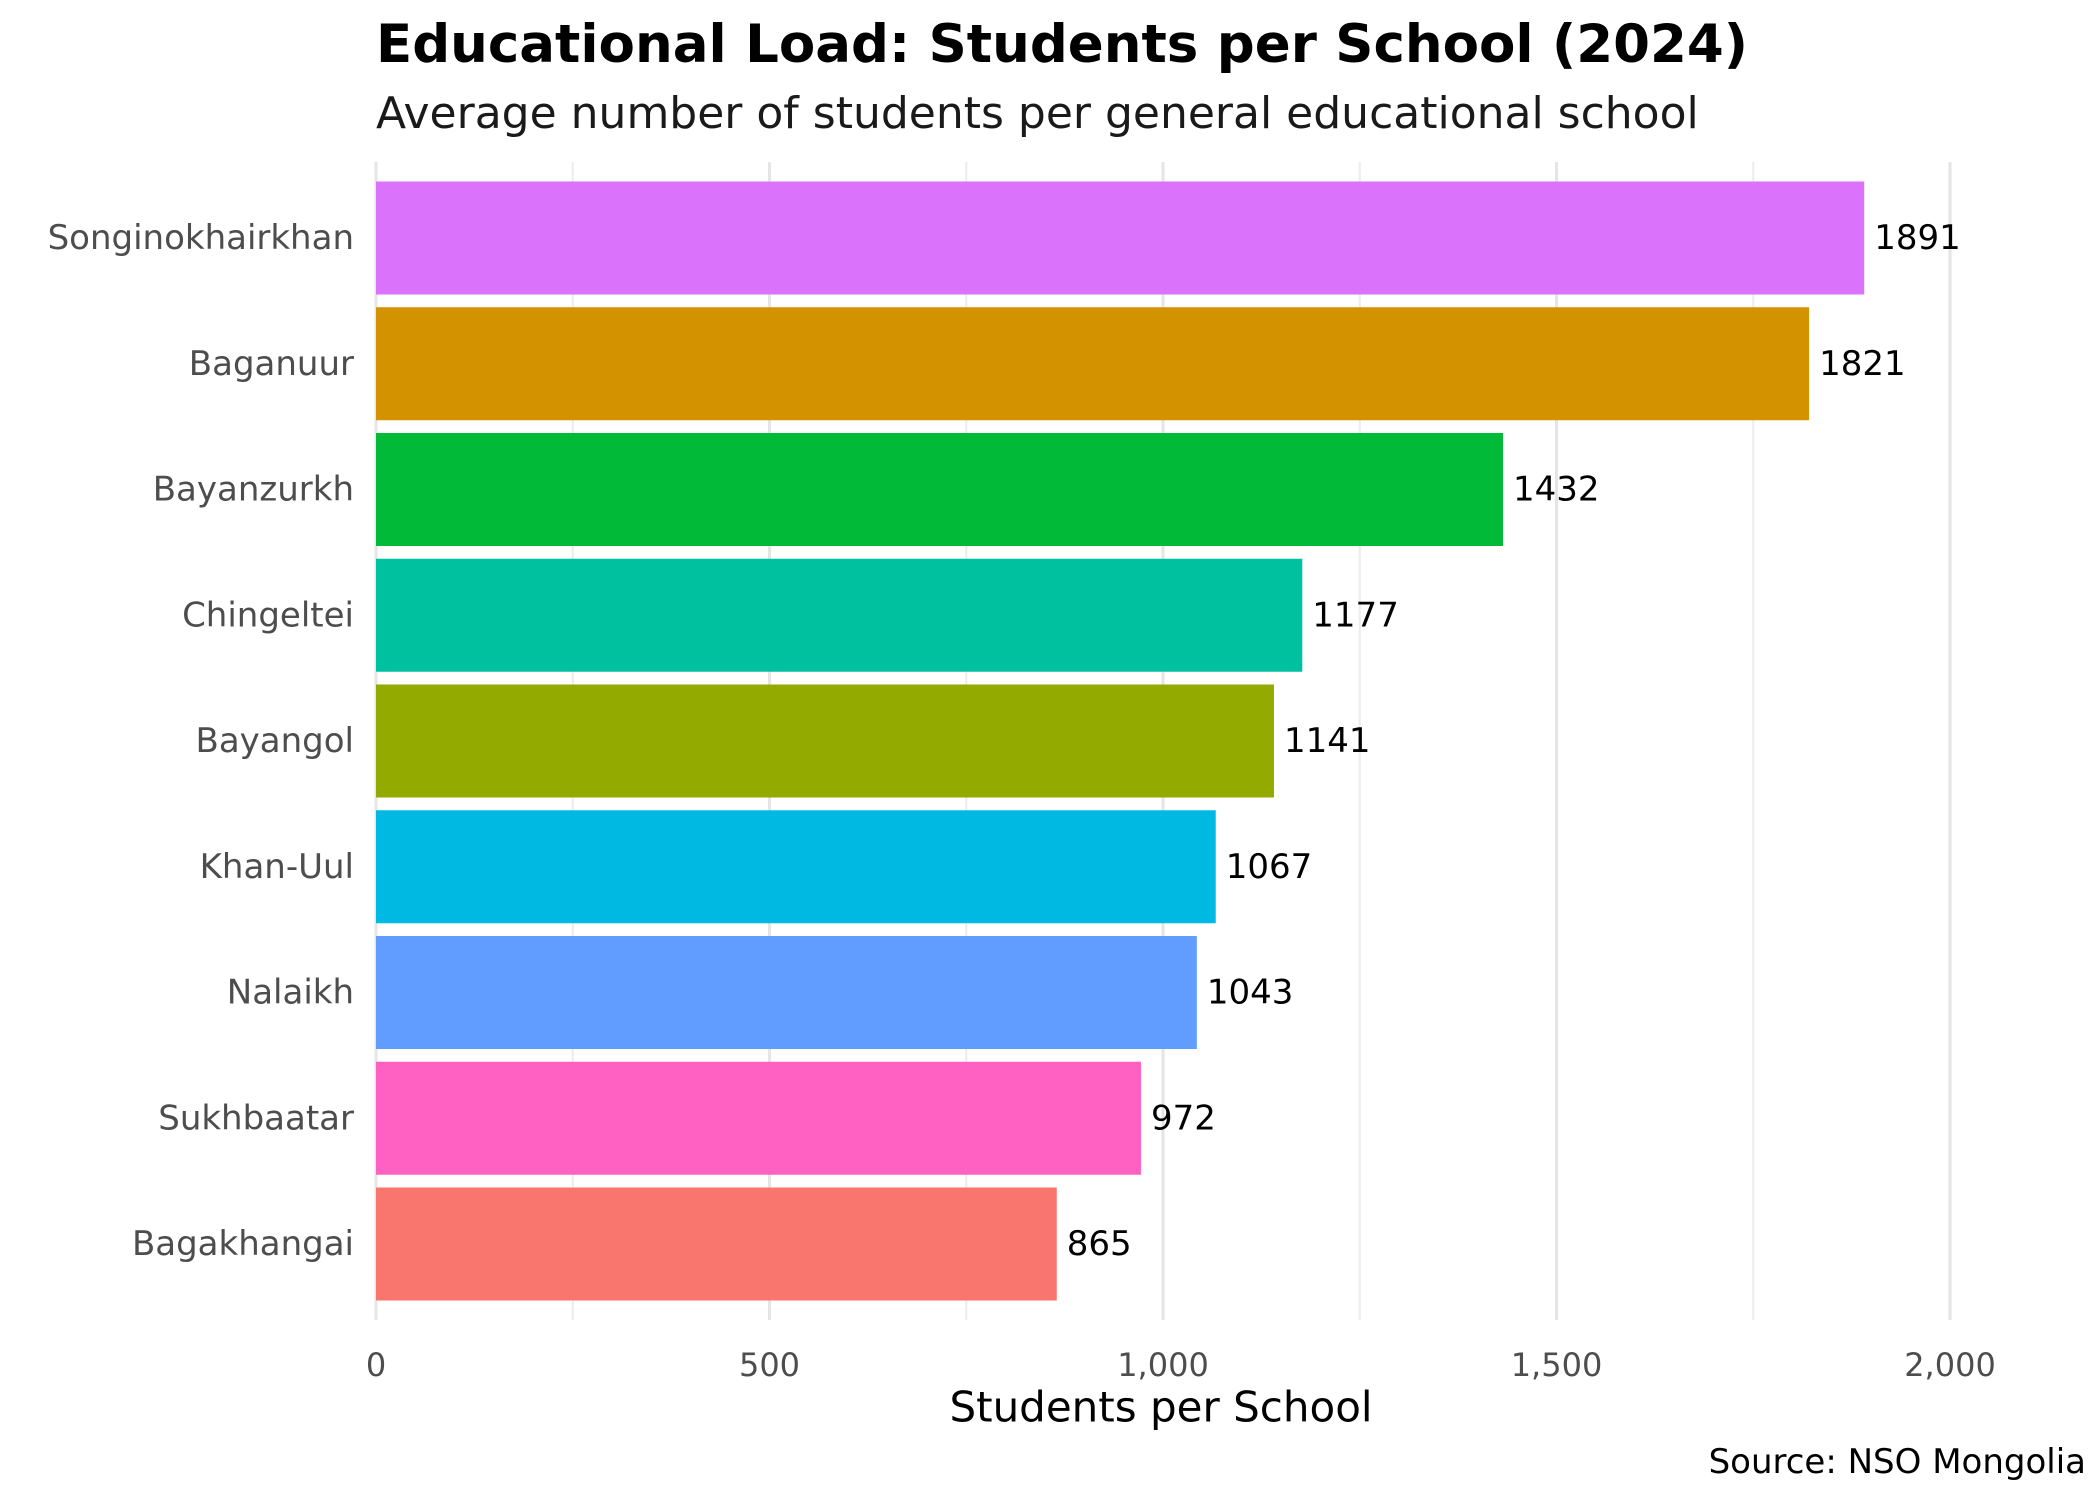  I want to click on bar-baganuur, so click(1093, 364).